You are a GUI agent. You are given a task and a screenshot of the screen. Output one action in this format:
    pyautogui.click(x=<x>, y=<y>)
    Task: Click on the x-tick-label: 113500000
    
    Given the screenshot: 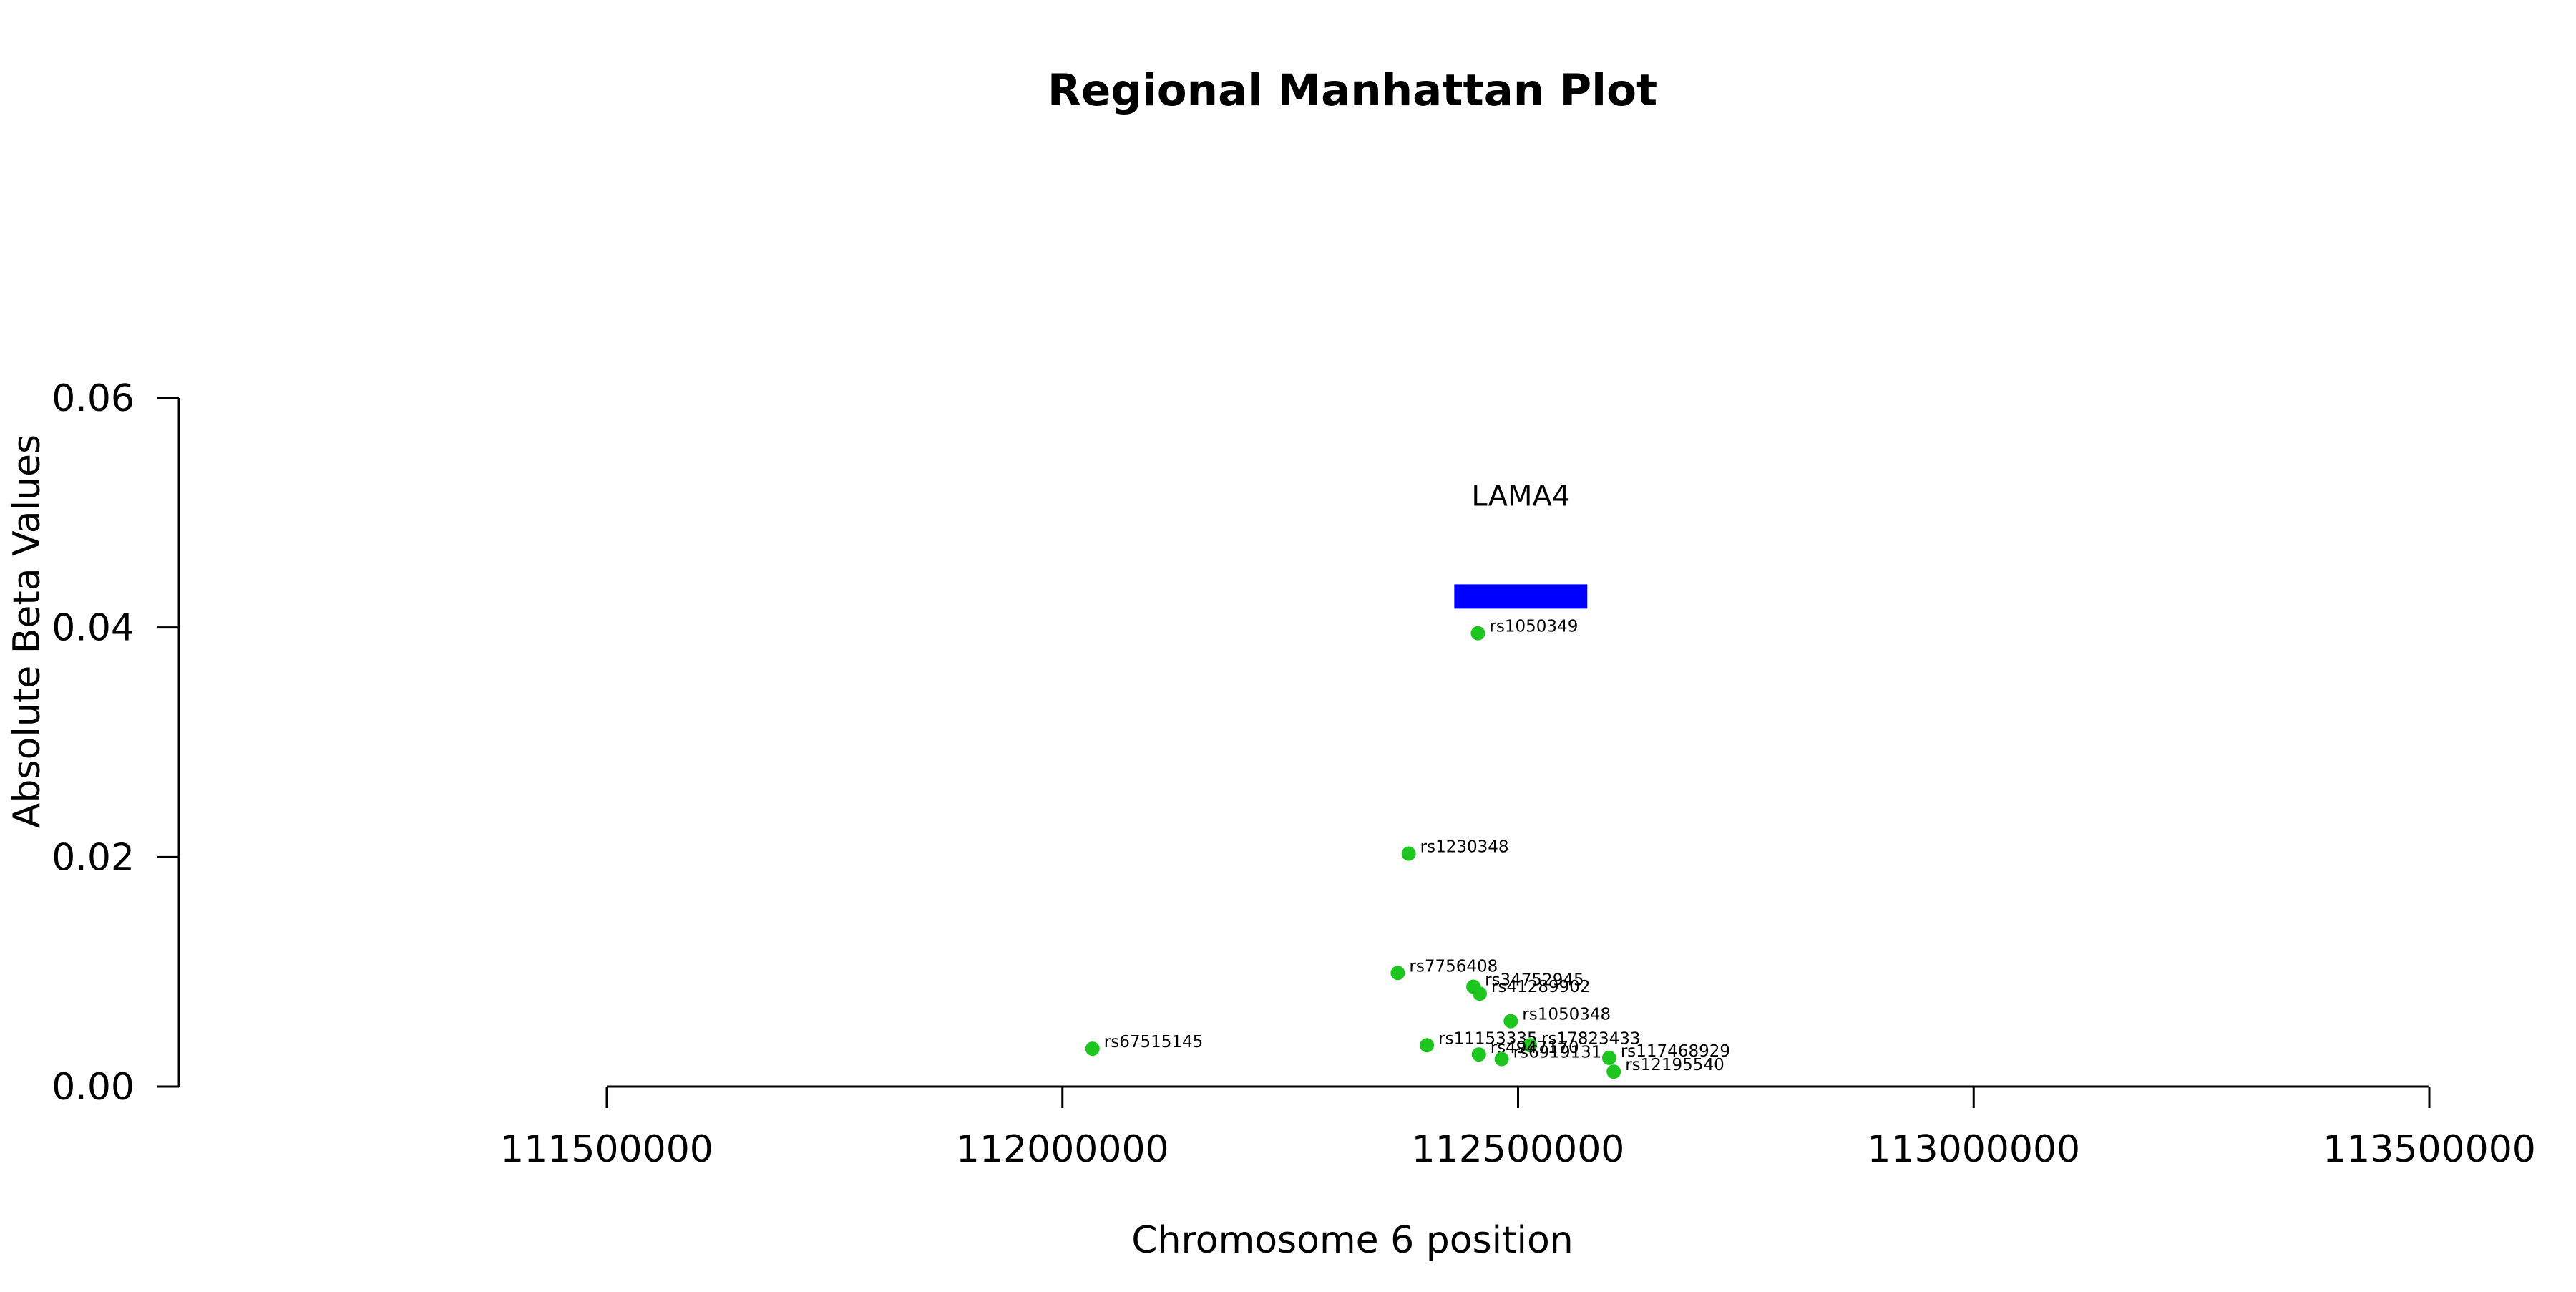 What is the action you would take?
    pyautogui.click(x=2429, y=1149)
    